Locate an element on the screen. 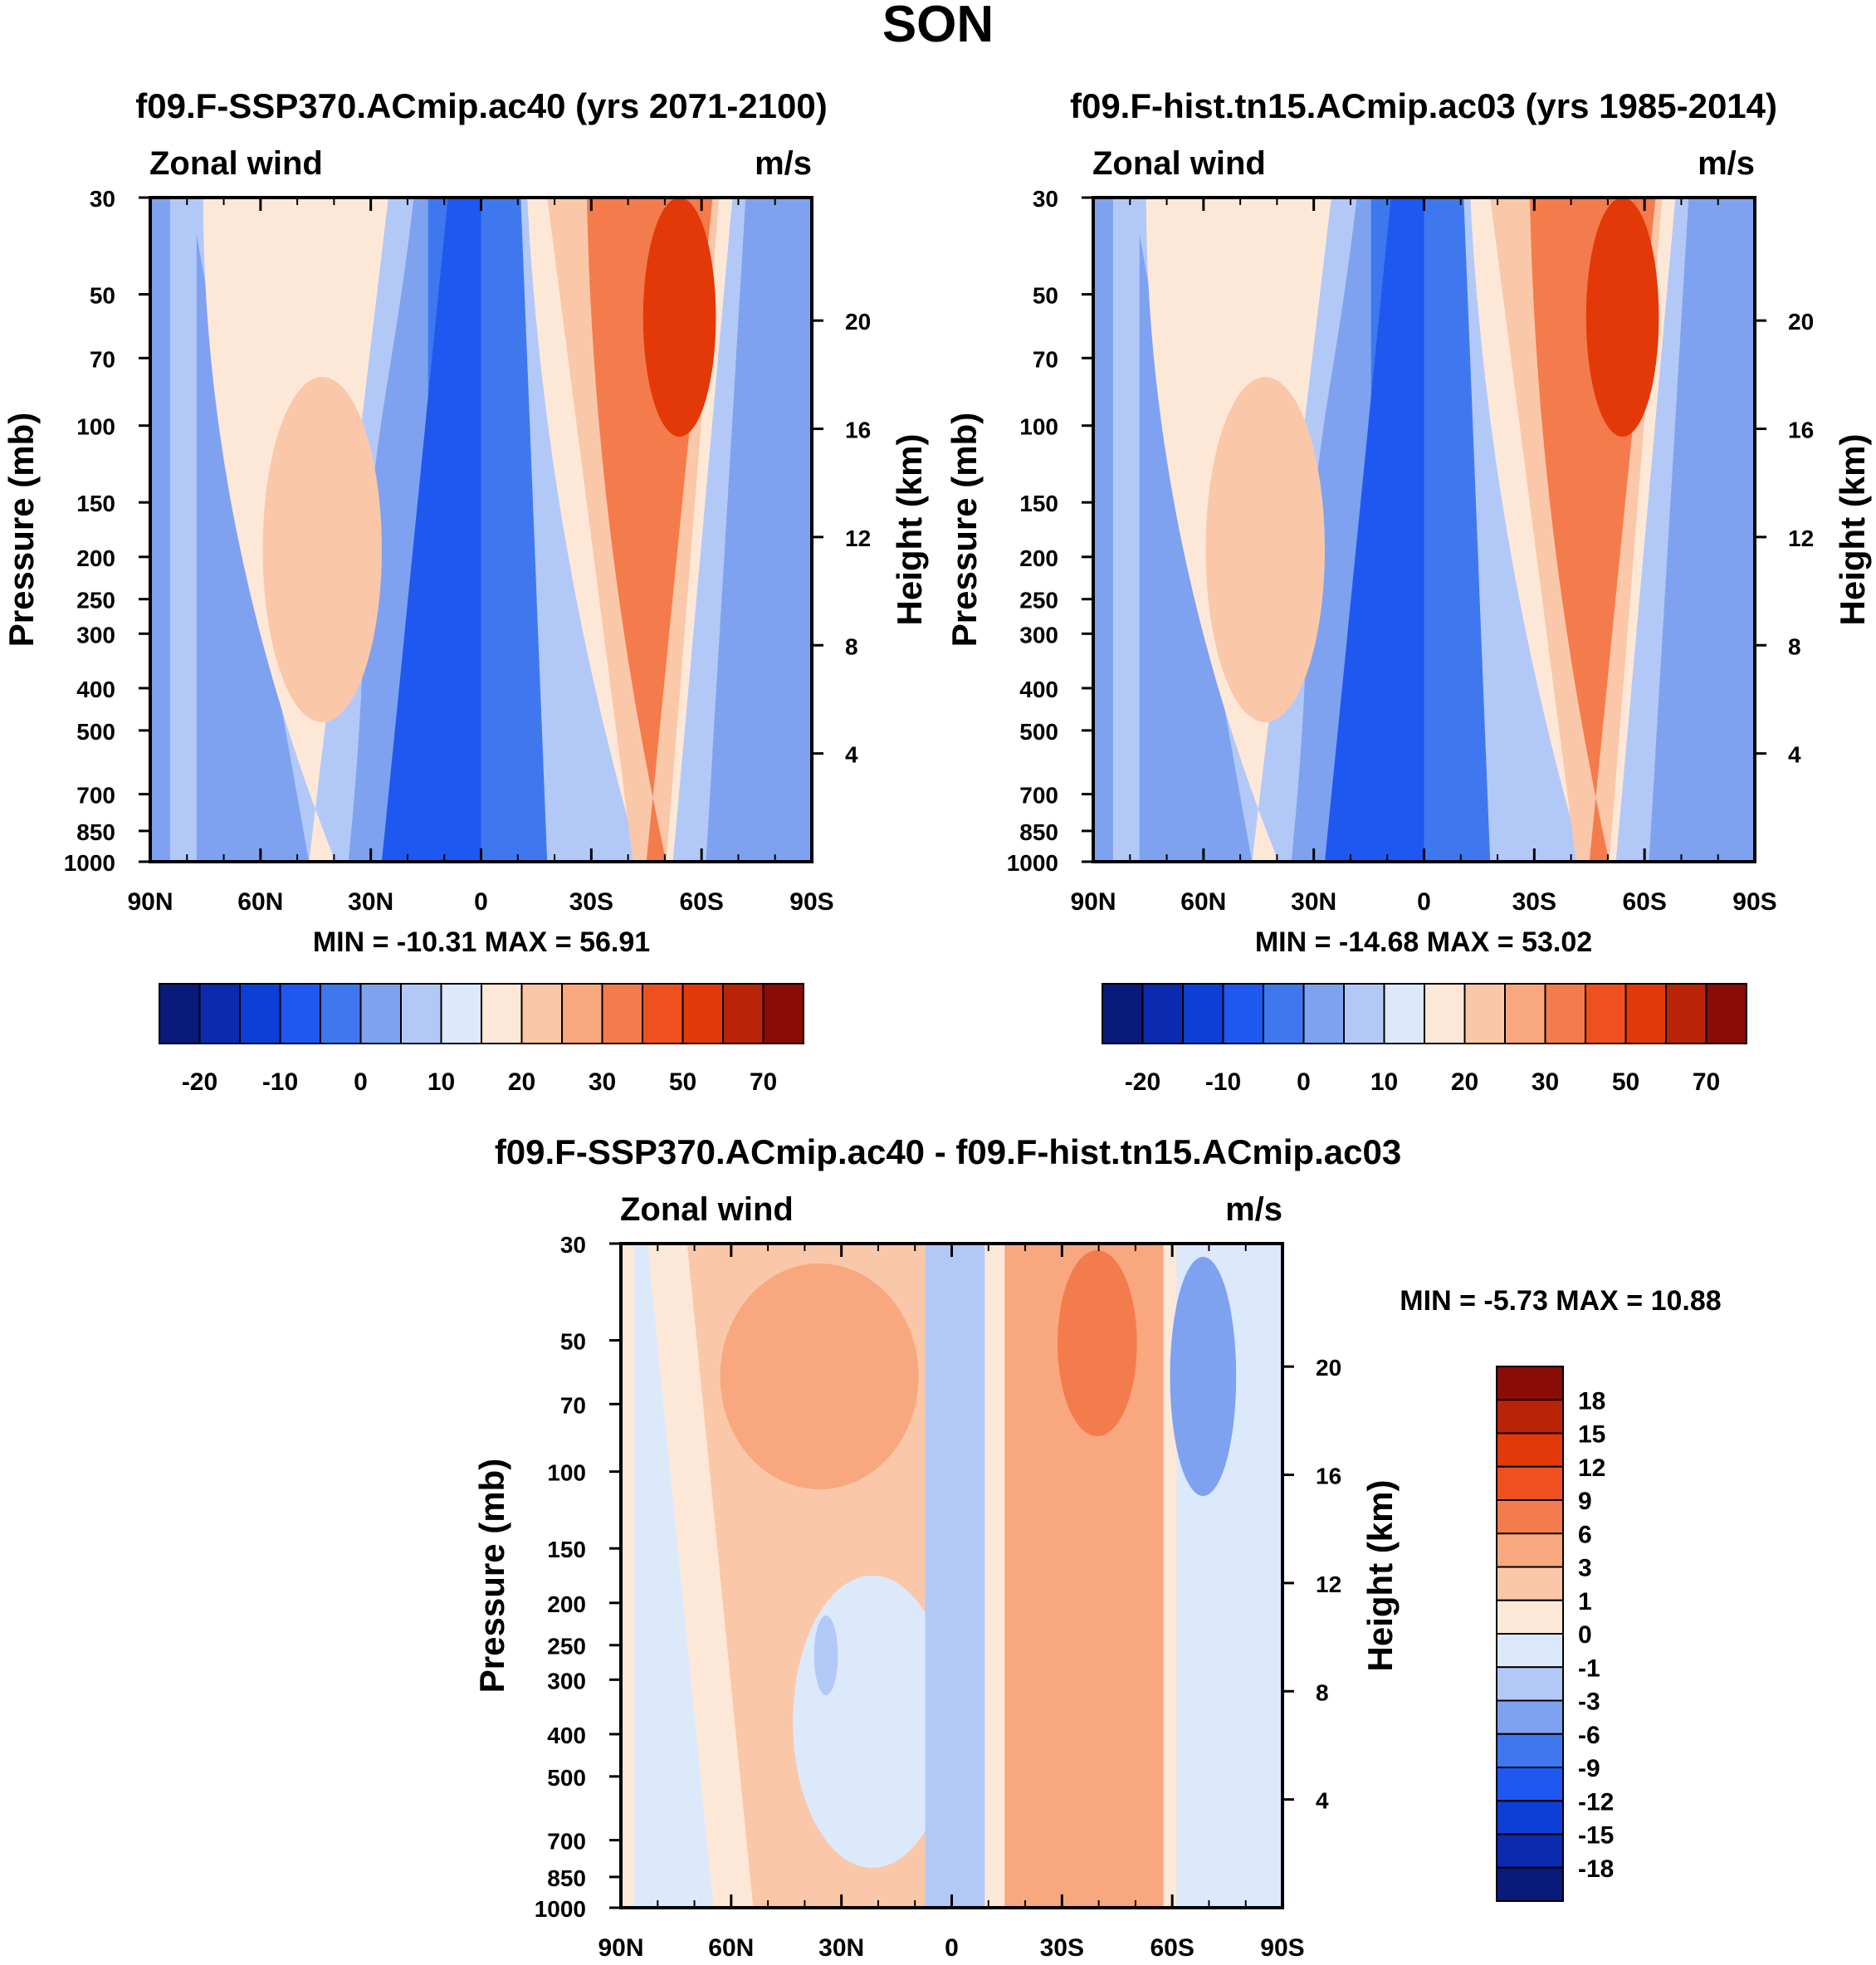 This screenshot has width=1876, height=1965. y-tick-label: 700 is located at coordinates (95, 796).